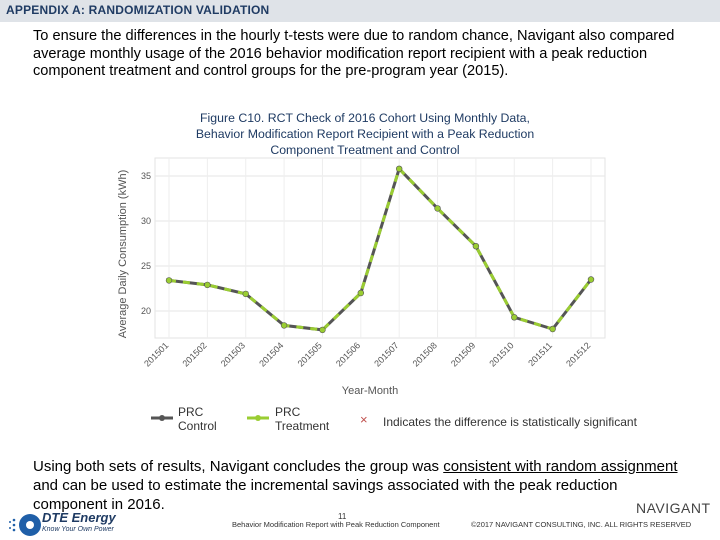 This screenshot has height=540, width=720. Describe the element at coordinates (123, 254) in the screenshot. I see `y-axis-title: Average Daily Consumption (kWh)` at that location.